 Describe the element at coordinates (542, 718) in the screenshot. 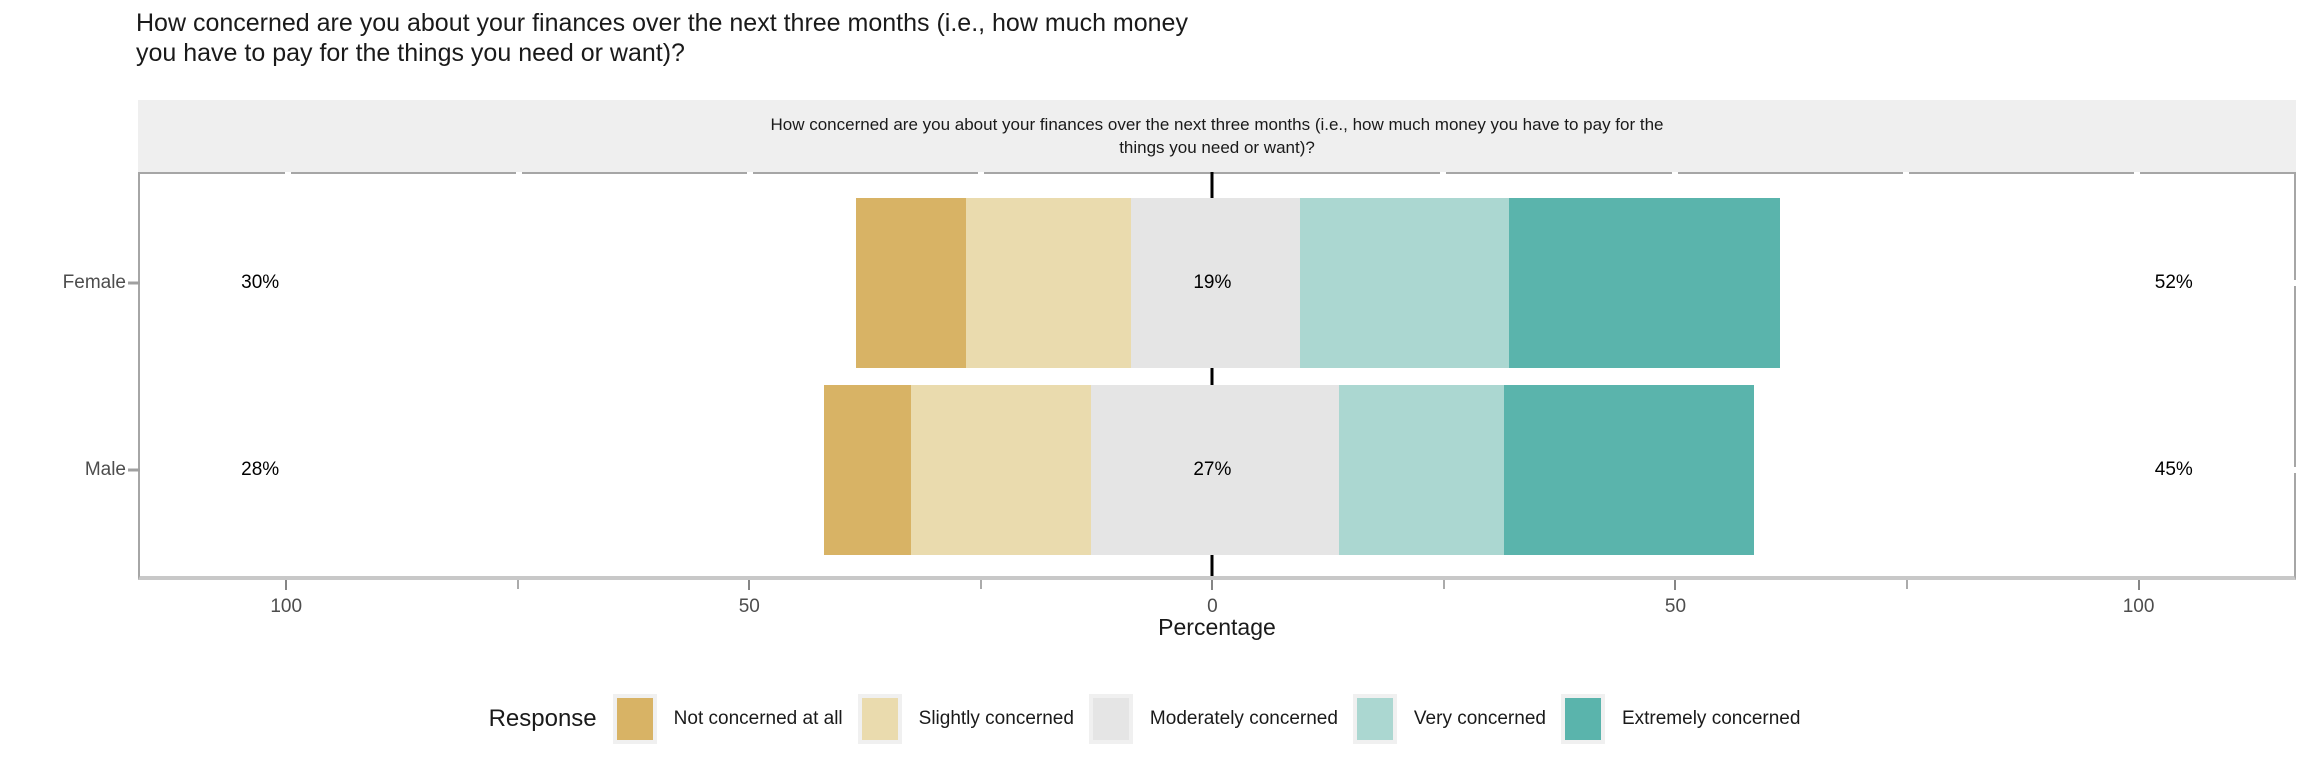

I see `legend-title: Response` at that location.